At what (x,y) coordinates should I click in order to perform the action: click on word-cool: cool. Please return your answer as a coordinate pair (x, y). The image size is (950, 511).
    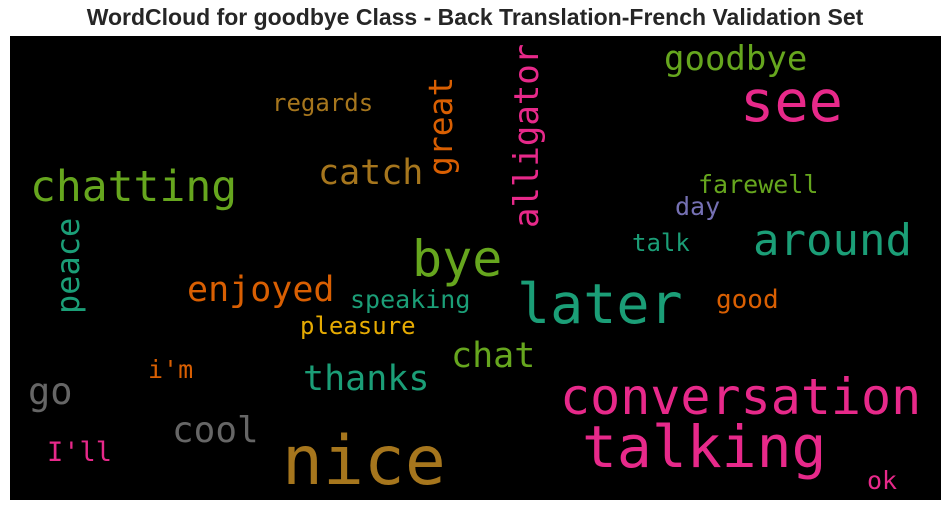
    Looking at the image, I should click on (215, 430).